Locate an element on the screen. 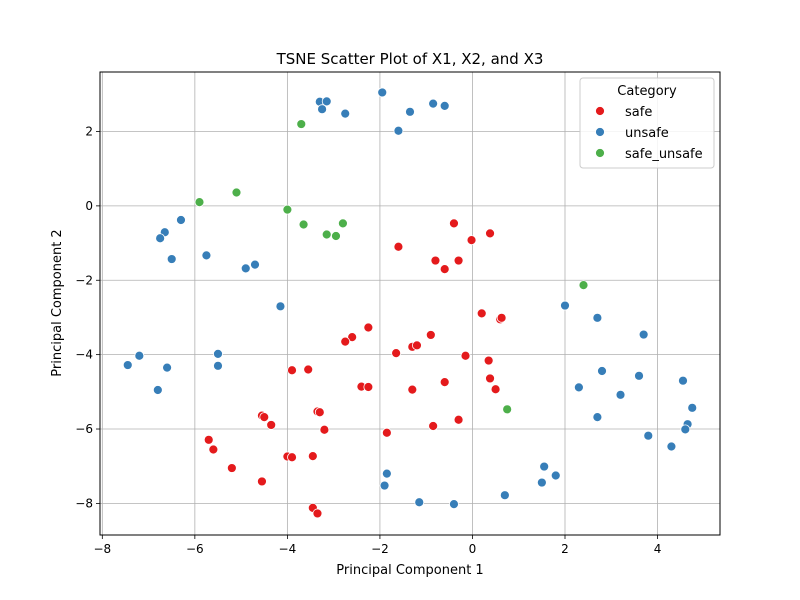 The width and height of the screenshot is (800, 600). legend-label-safe: safe is located at coordinates (638, 112).